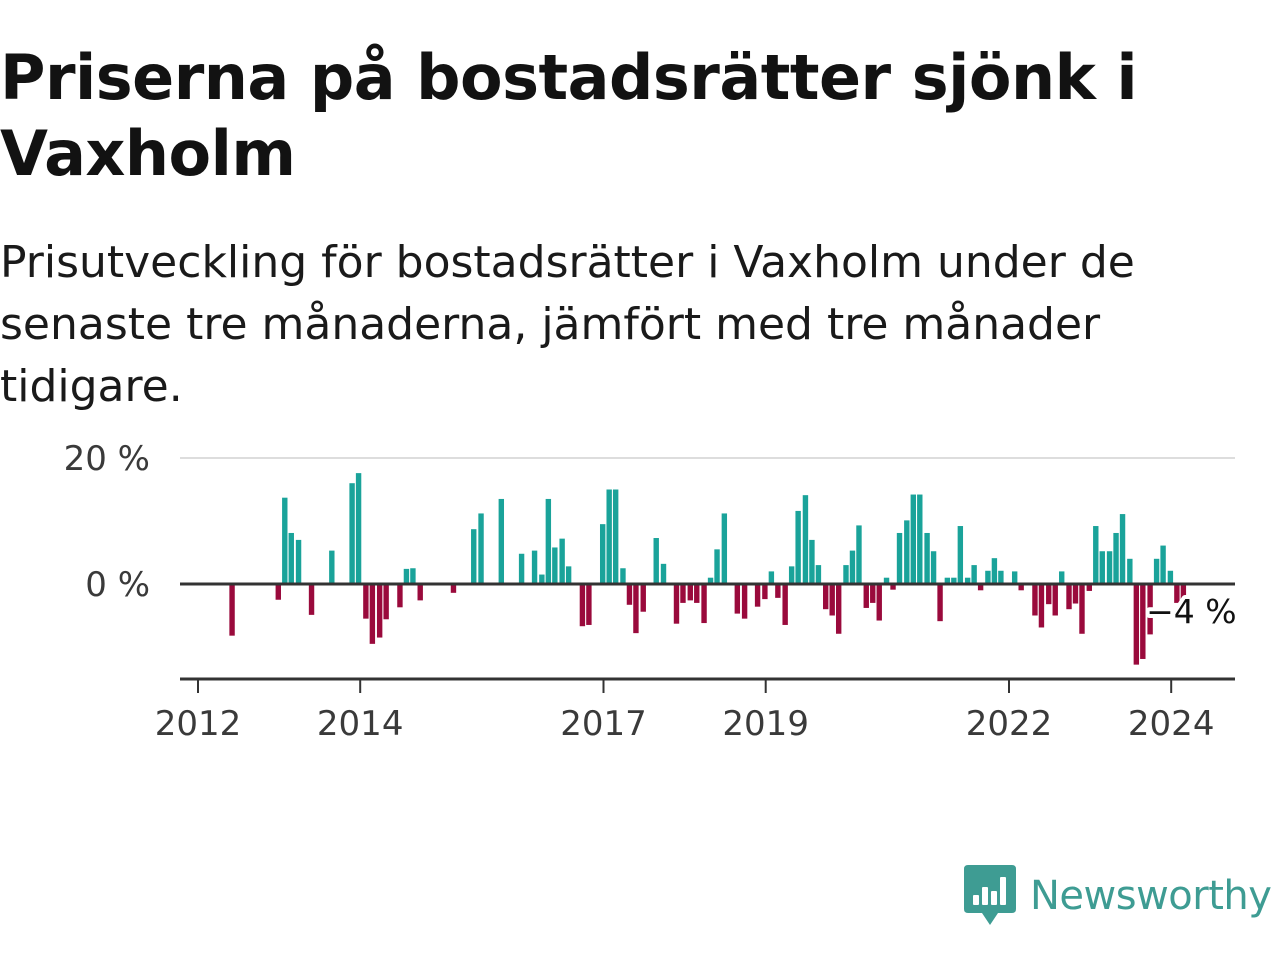 The width and height of the screenshot is (1280, 960). What do you see at coordinates (117, 585) in the screenshot?
I see `y-tick-label: 0 %` at bounding box center [117, 585].